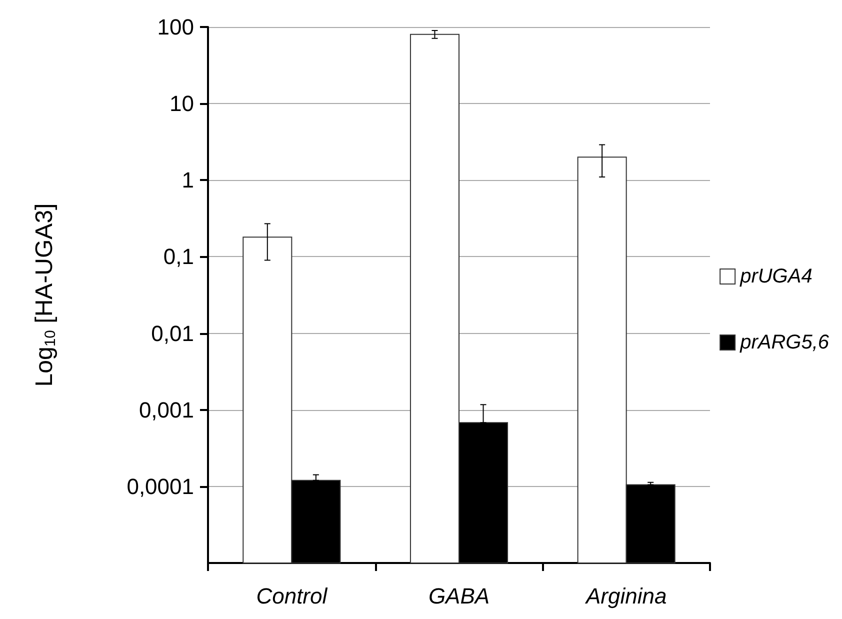 Image resolution: width=842 pixels, height=619 pixels. Describe the element at coordinates (45, 295) in the screenshot. I see `y-axis-title: Log10 [HA-UGA3]` at that location.